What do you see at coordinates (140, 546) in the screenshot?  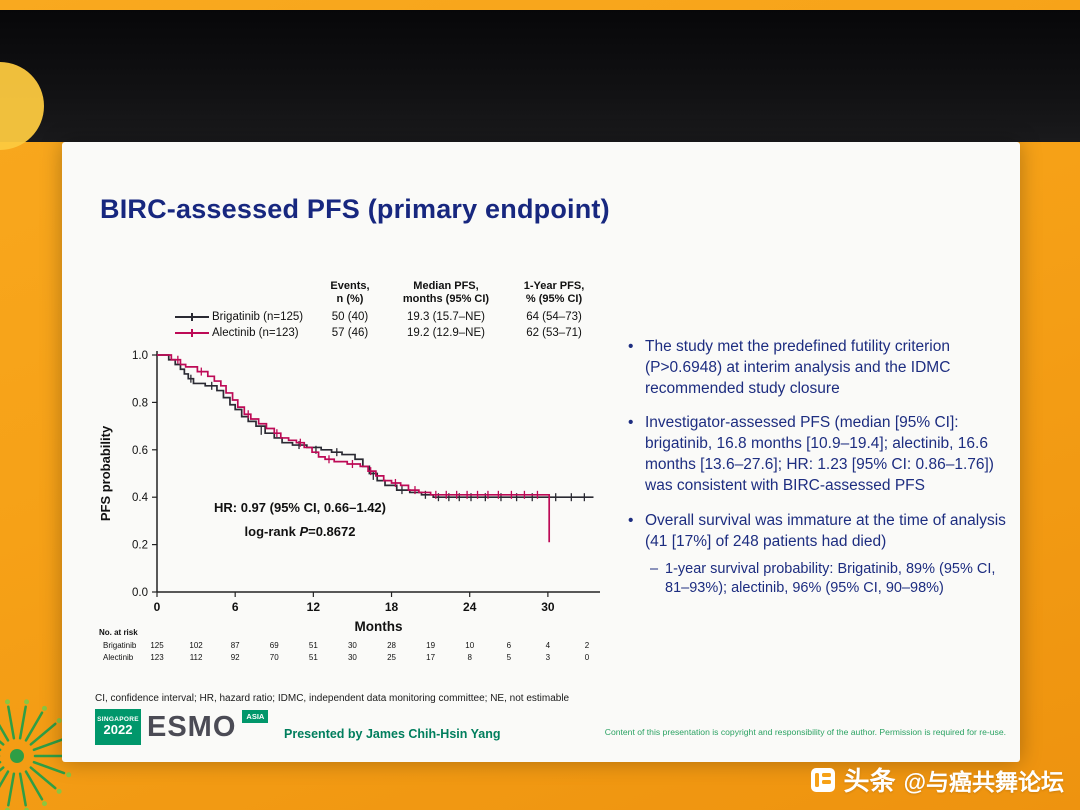 I see `svg-text: 0.2` at bounding box center [140, 546].